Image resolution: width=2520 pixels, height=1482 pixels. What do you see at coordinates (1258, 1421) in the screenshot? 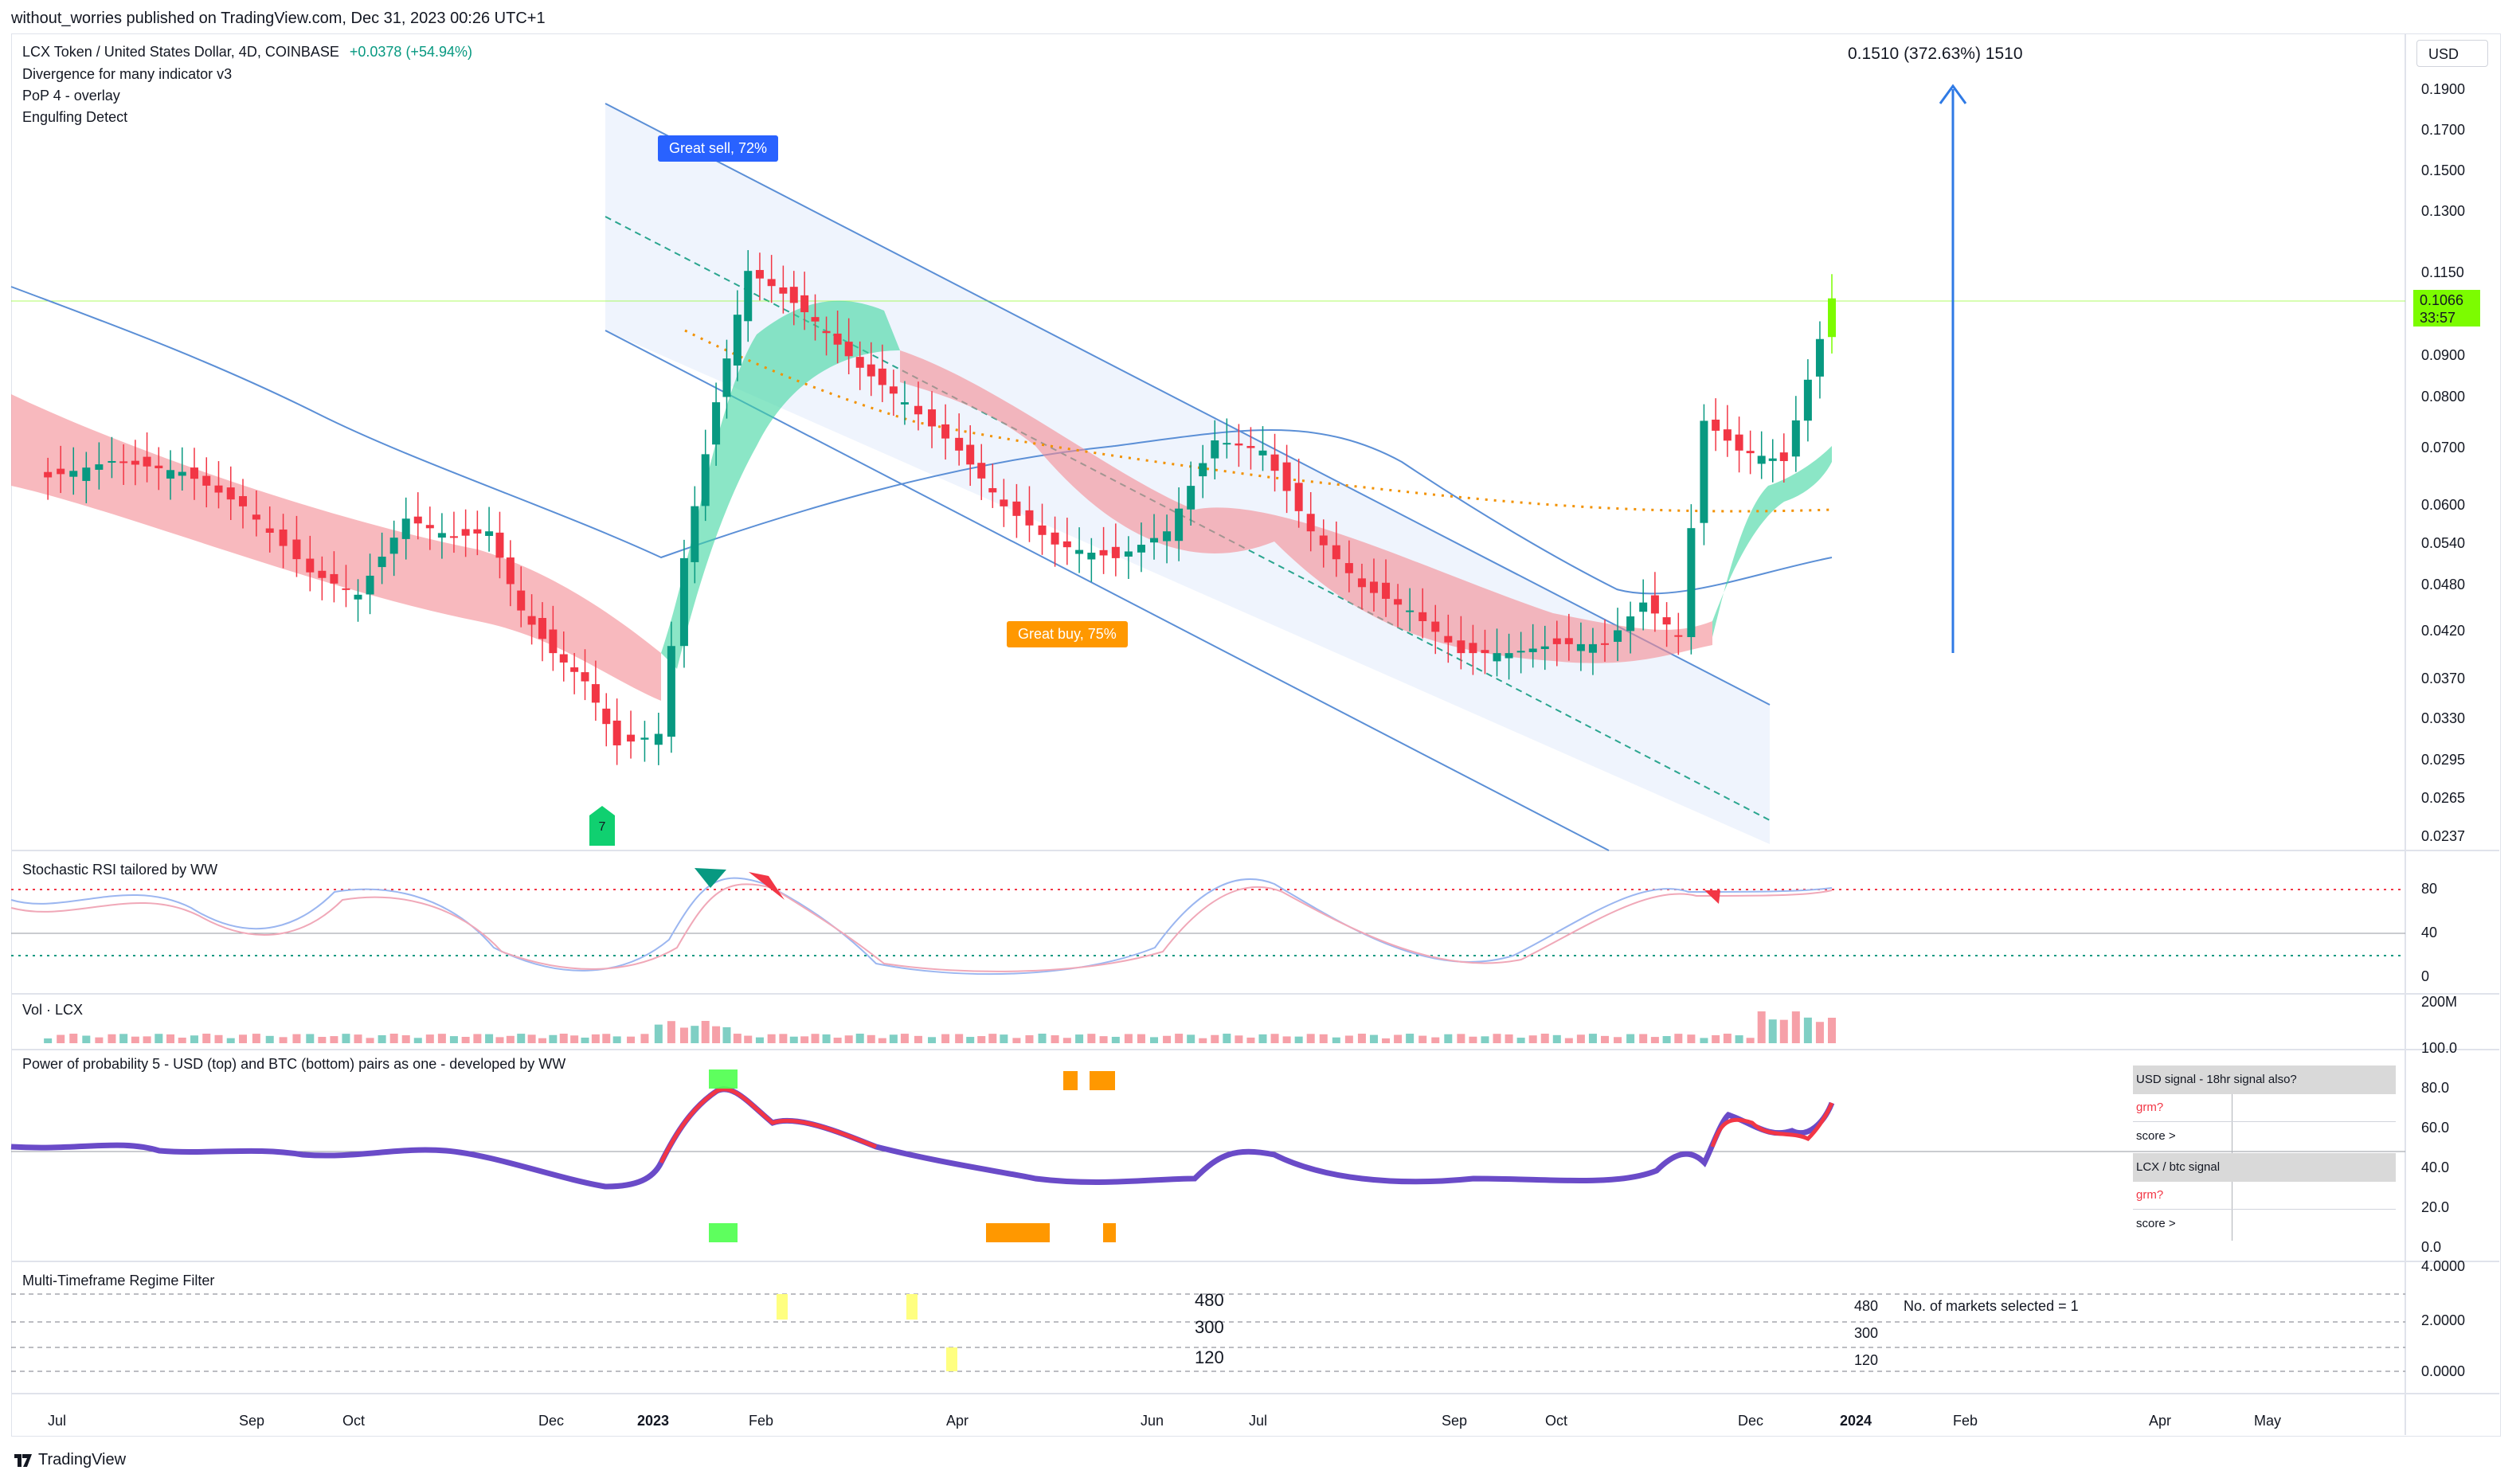
I see `time-tick: Jul` at bounding box center [1258, 1421].